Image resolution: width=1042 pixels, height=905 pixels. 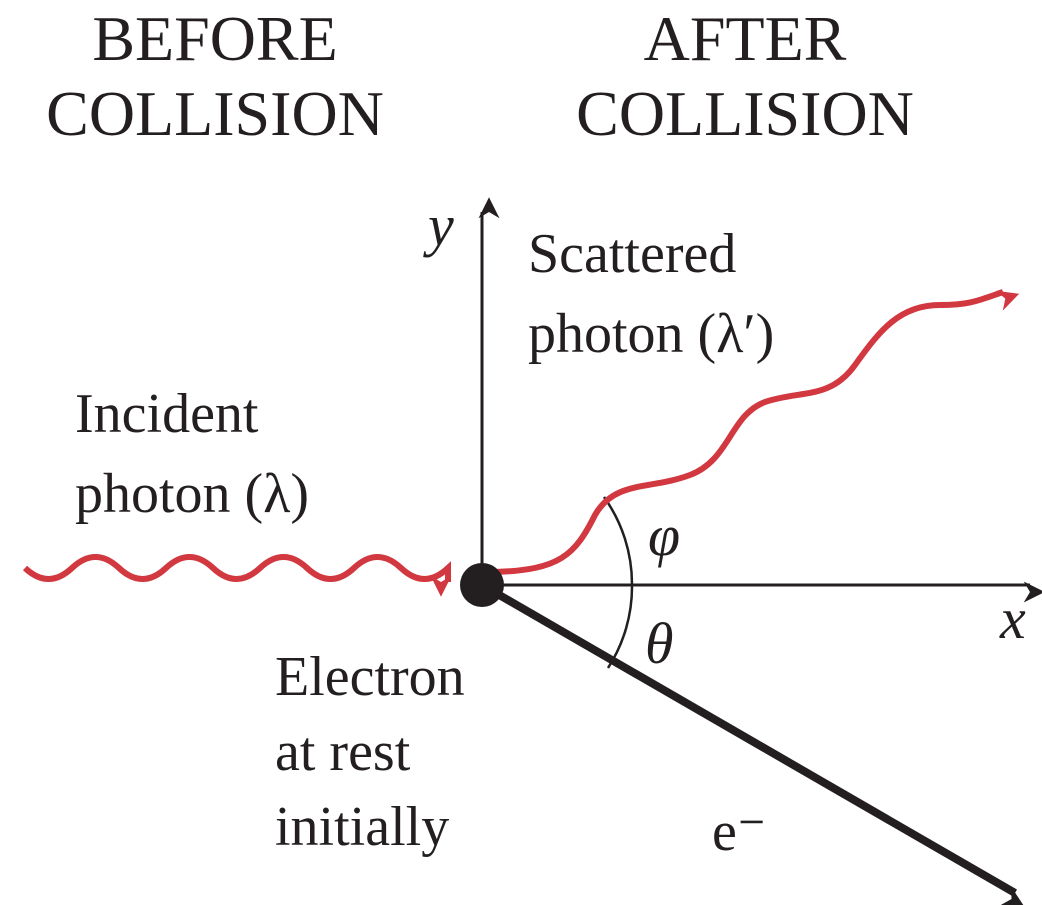 What do you see at coordinates (651, 334) in the screenshot?
I see `label: photon (λ′)` at bounding box center [651, 334].